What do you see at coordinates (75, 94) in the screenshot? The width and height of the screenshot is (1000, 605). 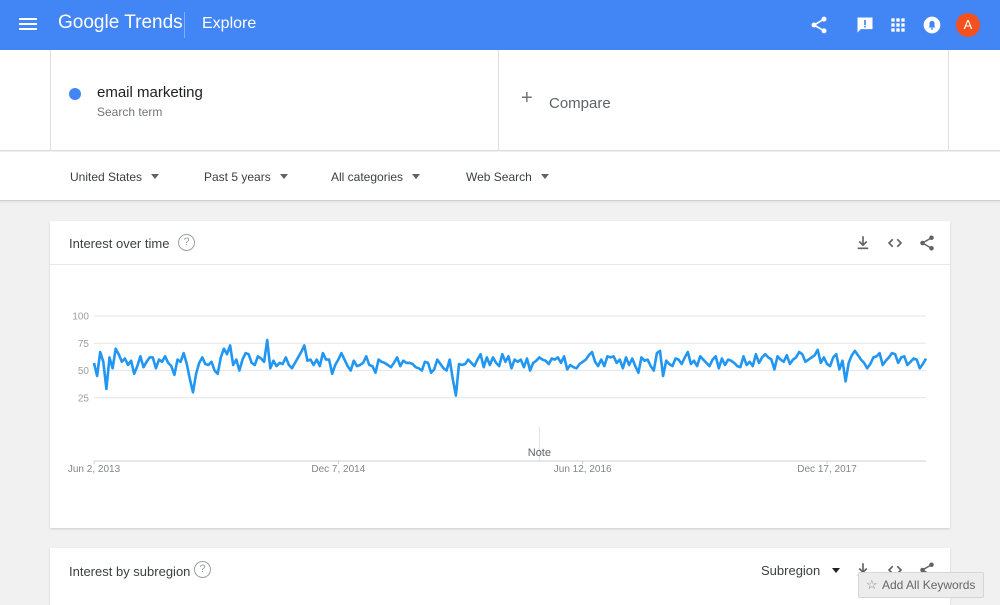 I see `term-color-dot` at bounding box center [75, 94].